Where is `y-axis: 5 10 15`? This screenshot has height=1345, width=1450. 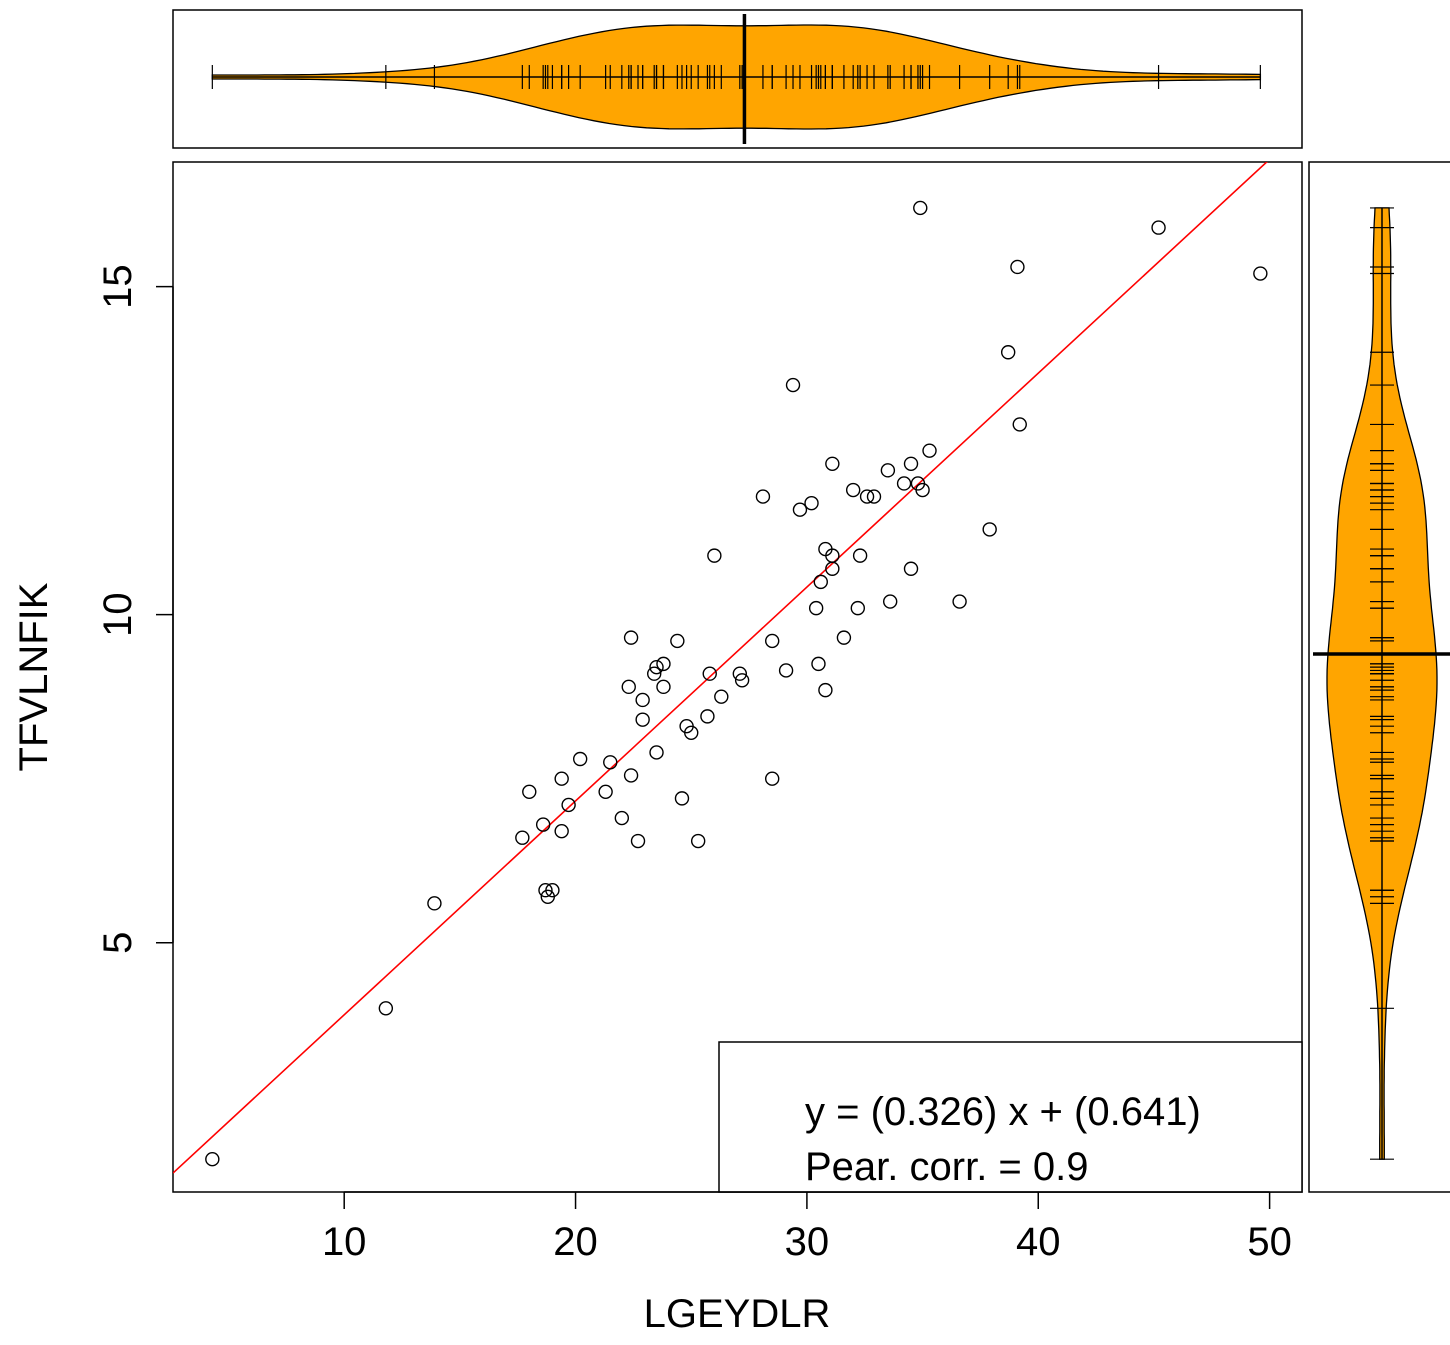 y-axis: 5 10 15 is located at coordinates (135, 609).